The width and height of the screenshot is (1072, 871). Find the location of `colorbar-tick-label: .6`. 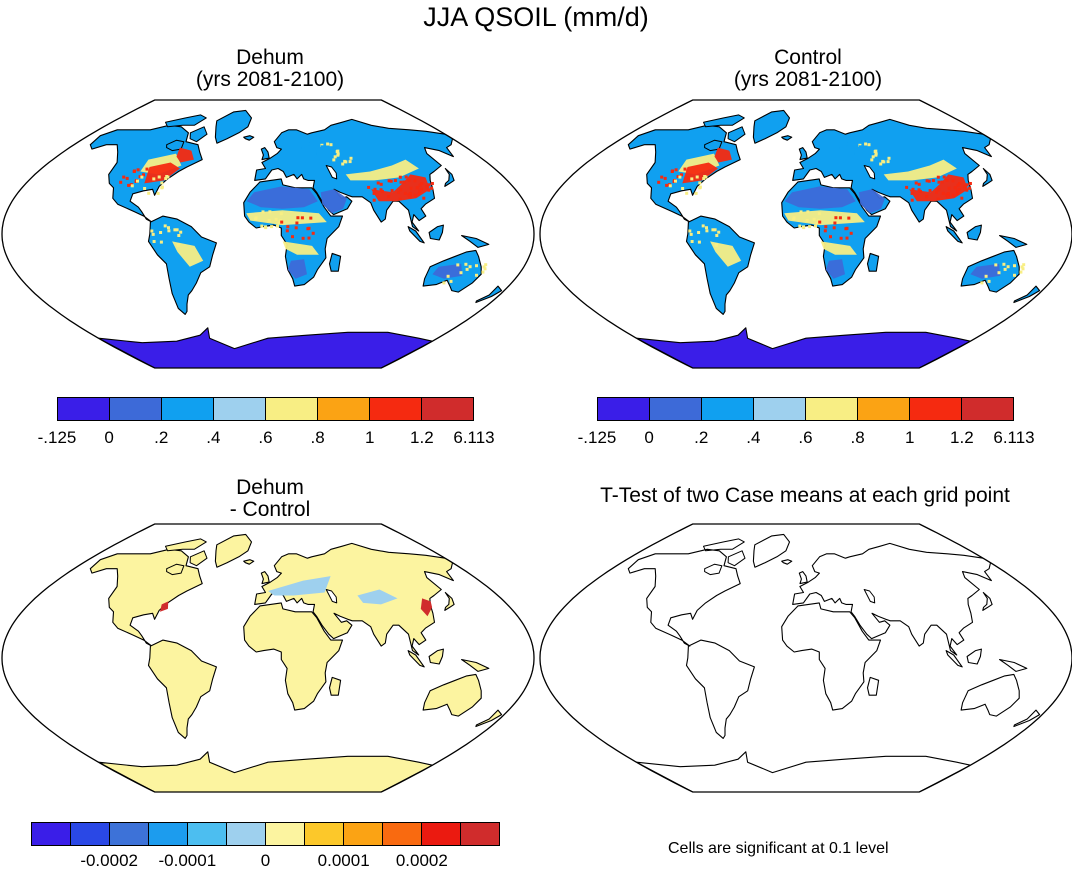

colorbar-tick-label: .6 is located at coordinates (805, 437).